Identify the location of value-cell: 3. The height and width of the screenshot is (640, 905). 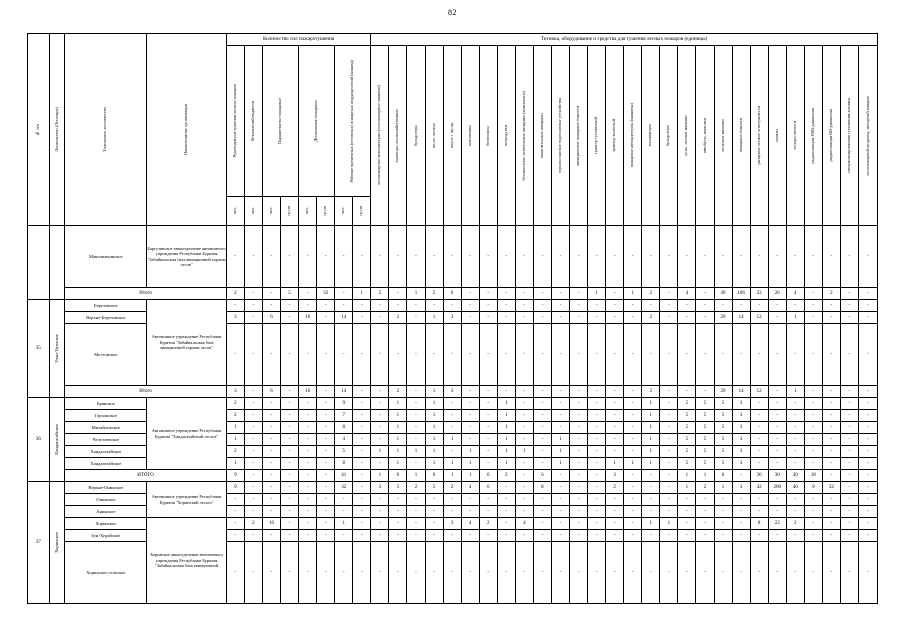
(235, 317).